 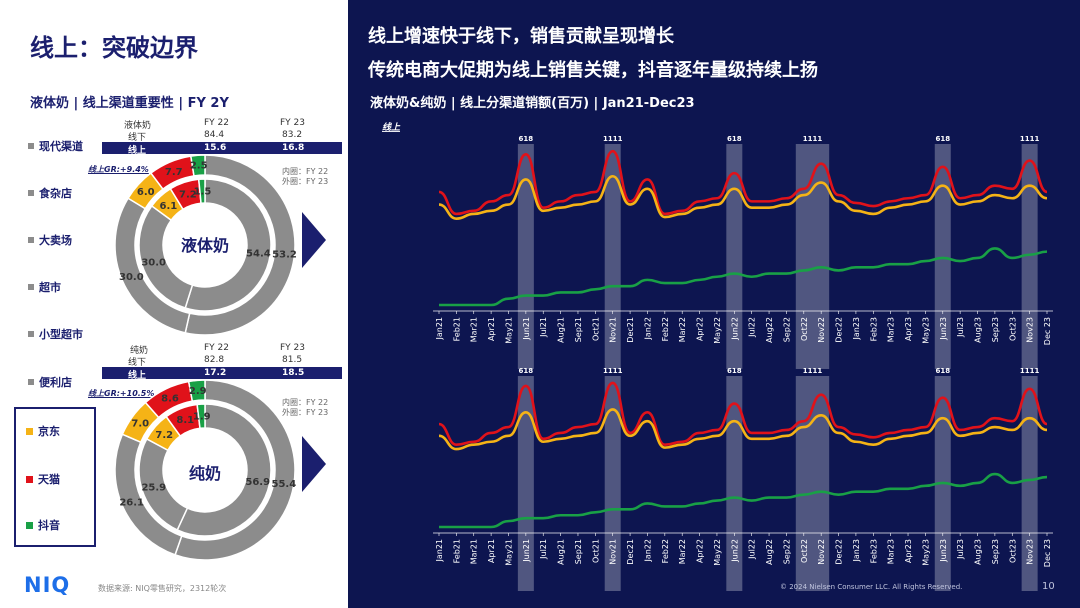 I want to click on arrow-icon, so click(x=314, y=464).